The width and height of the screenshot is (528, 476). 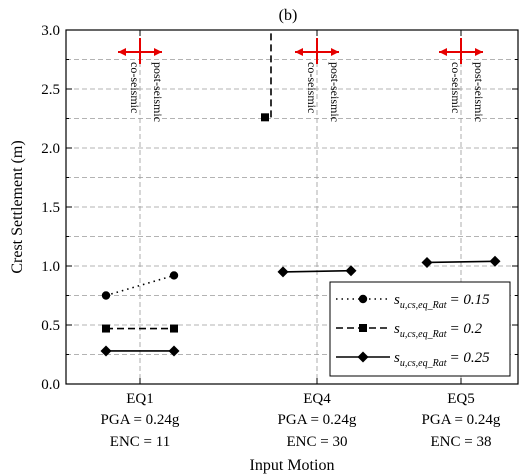 I want to click on y-axis-title: Crest Settlement (m), so click(x=17, y=206).